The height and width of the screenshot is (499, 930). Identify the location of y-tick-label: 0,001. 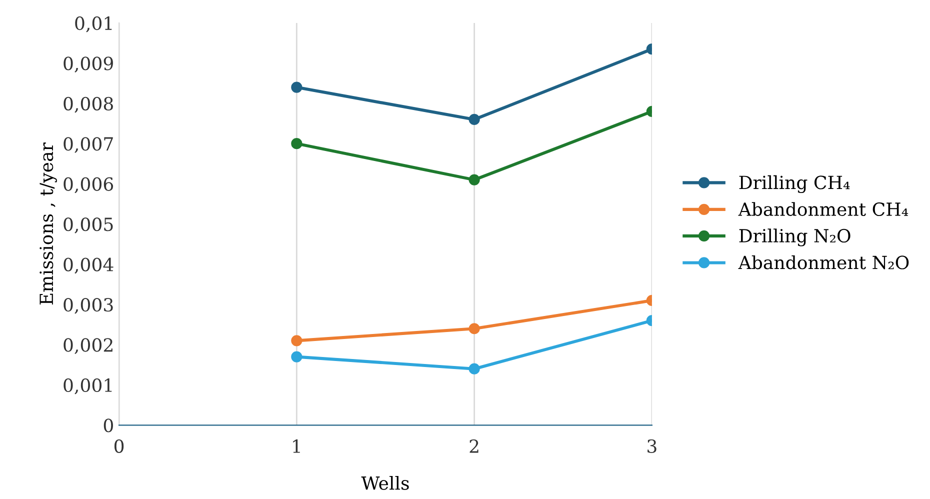
(88, 386).